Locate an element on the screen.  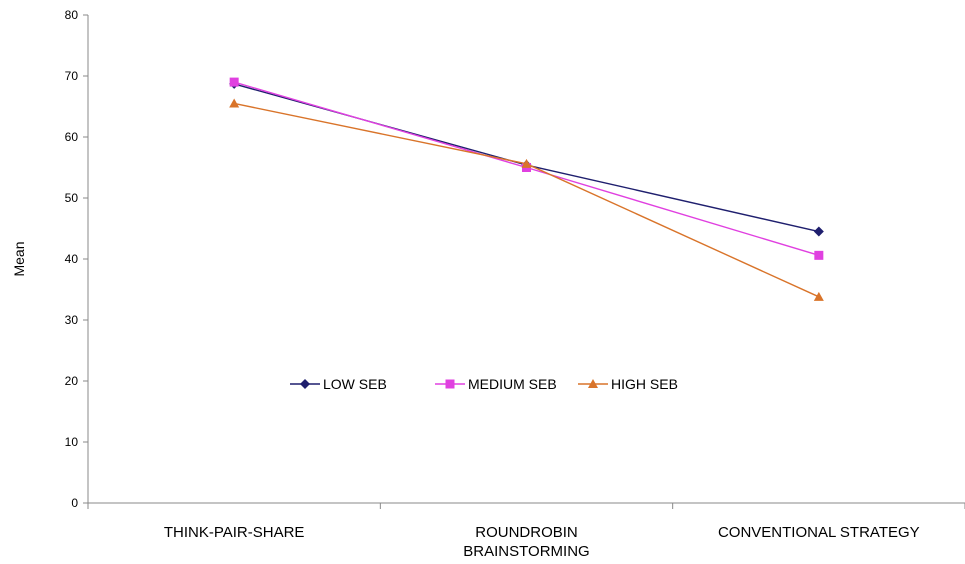
y-tick-label: 0 is located at coordinates (74, 503).